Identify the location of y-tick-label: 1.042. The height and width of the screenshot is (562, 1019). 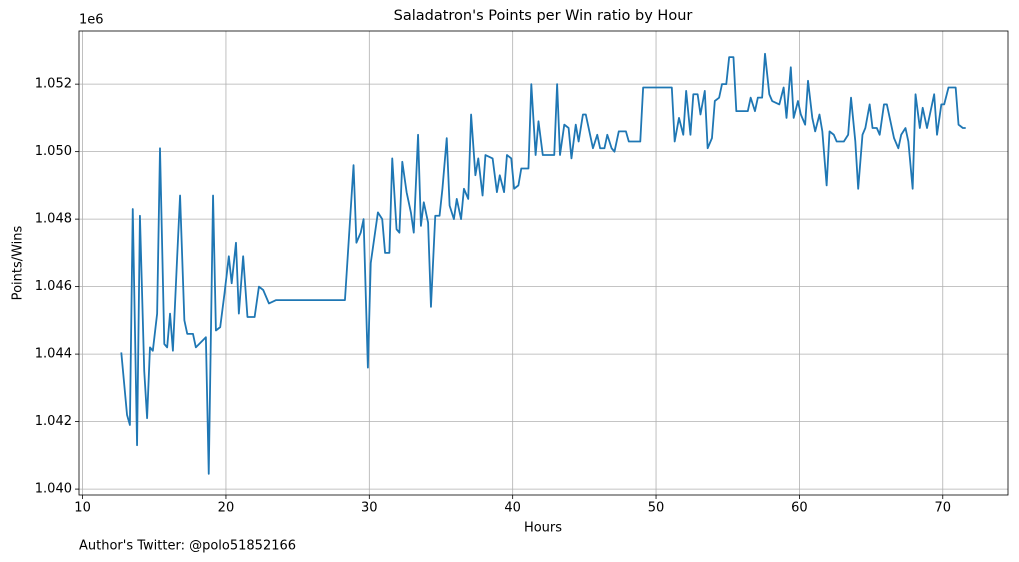
(53, 421).